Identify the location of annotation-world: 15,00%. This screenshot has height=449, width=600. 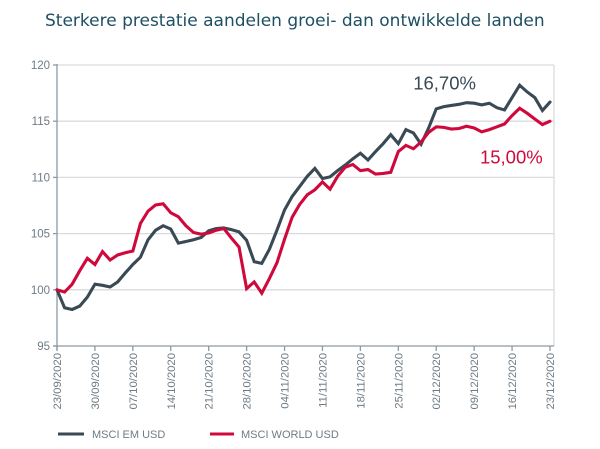
(511, 157).